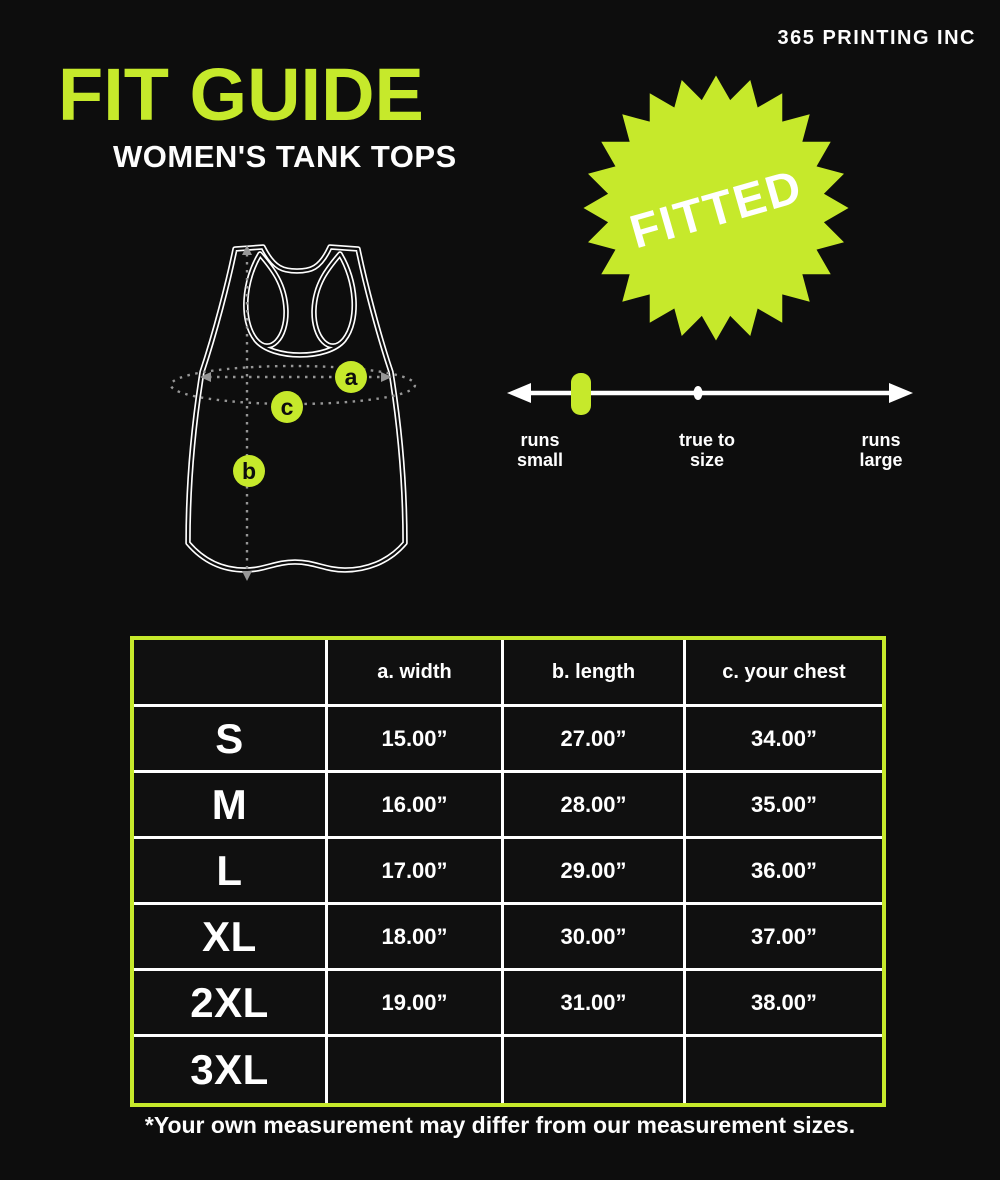 The width and height of the screenshot is (1000, 1180). What do you see at coordinates (595, 938) in the screenshot?
I see `length-cell-xl: 30.00”` at bounding box center [595, 938].